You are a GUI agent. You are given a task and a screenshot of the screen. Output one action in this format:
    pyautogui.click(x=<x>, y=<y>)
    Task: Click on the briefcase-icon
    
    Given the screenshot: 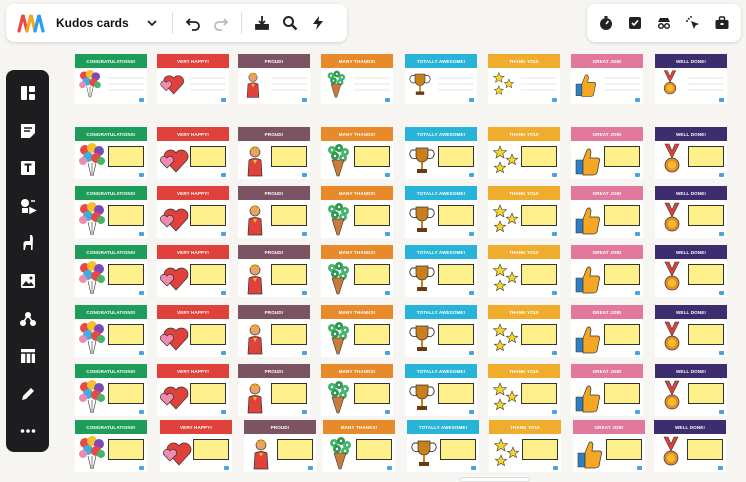 What is the action you would take?
    pyautogui.click(x=722, y=23)
    